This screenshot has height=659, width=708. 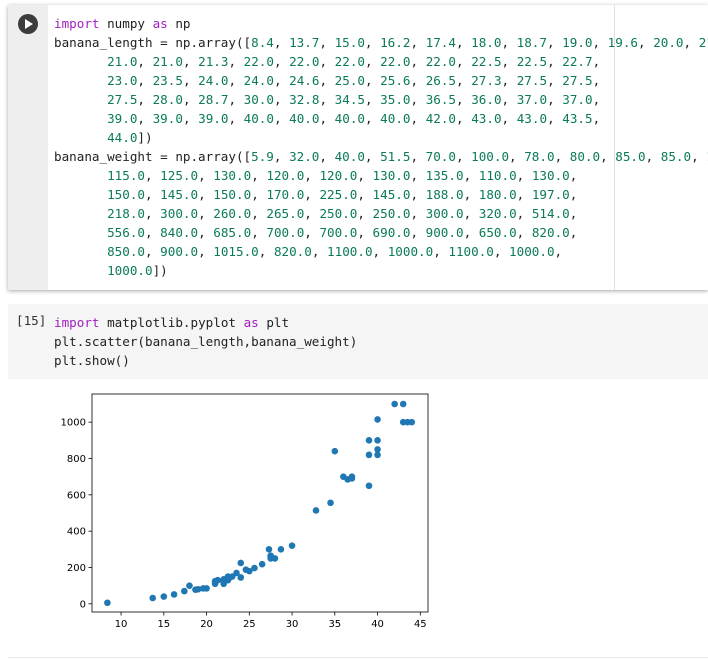 I want to click on code-line: import matplotlib.pyplot as plt, so click(x=172, y=322).